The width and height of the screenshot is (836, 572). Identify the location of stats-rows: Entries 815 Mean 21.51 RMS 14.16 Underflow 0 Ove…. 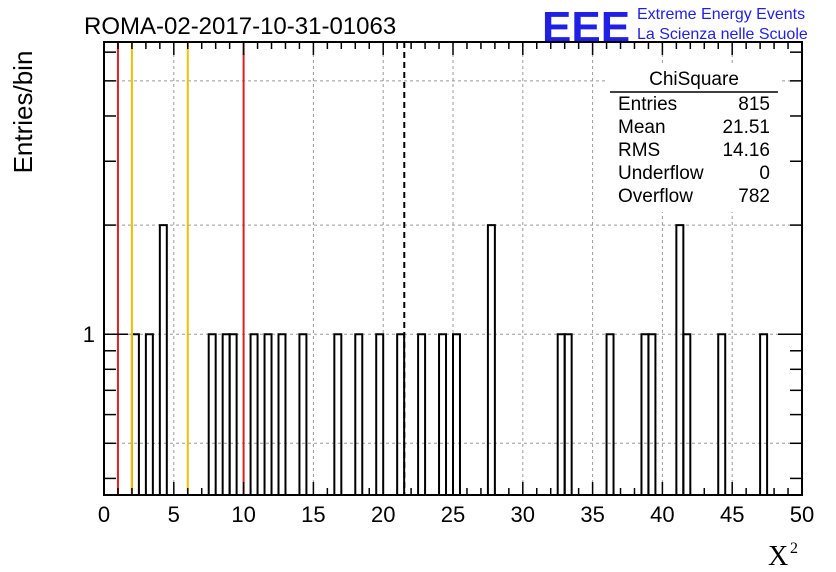
(694, 150).